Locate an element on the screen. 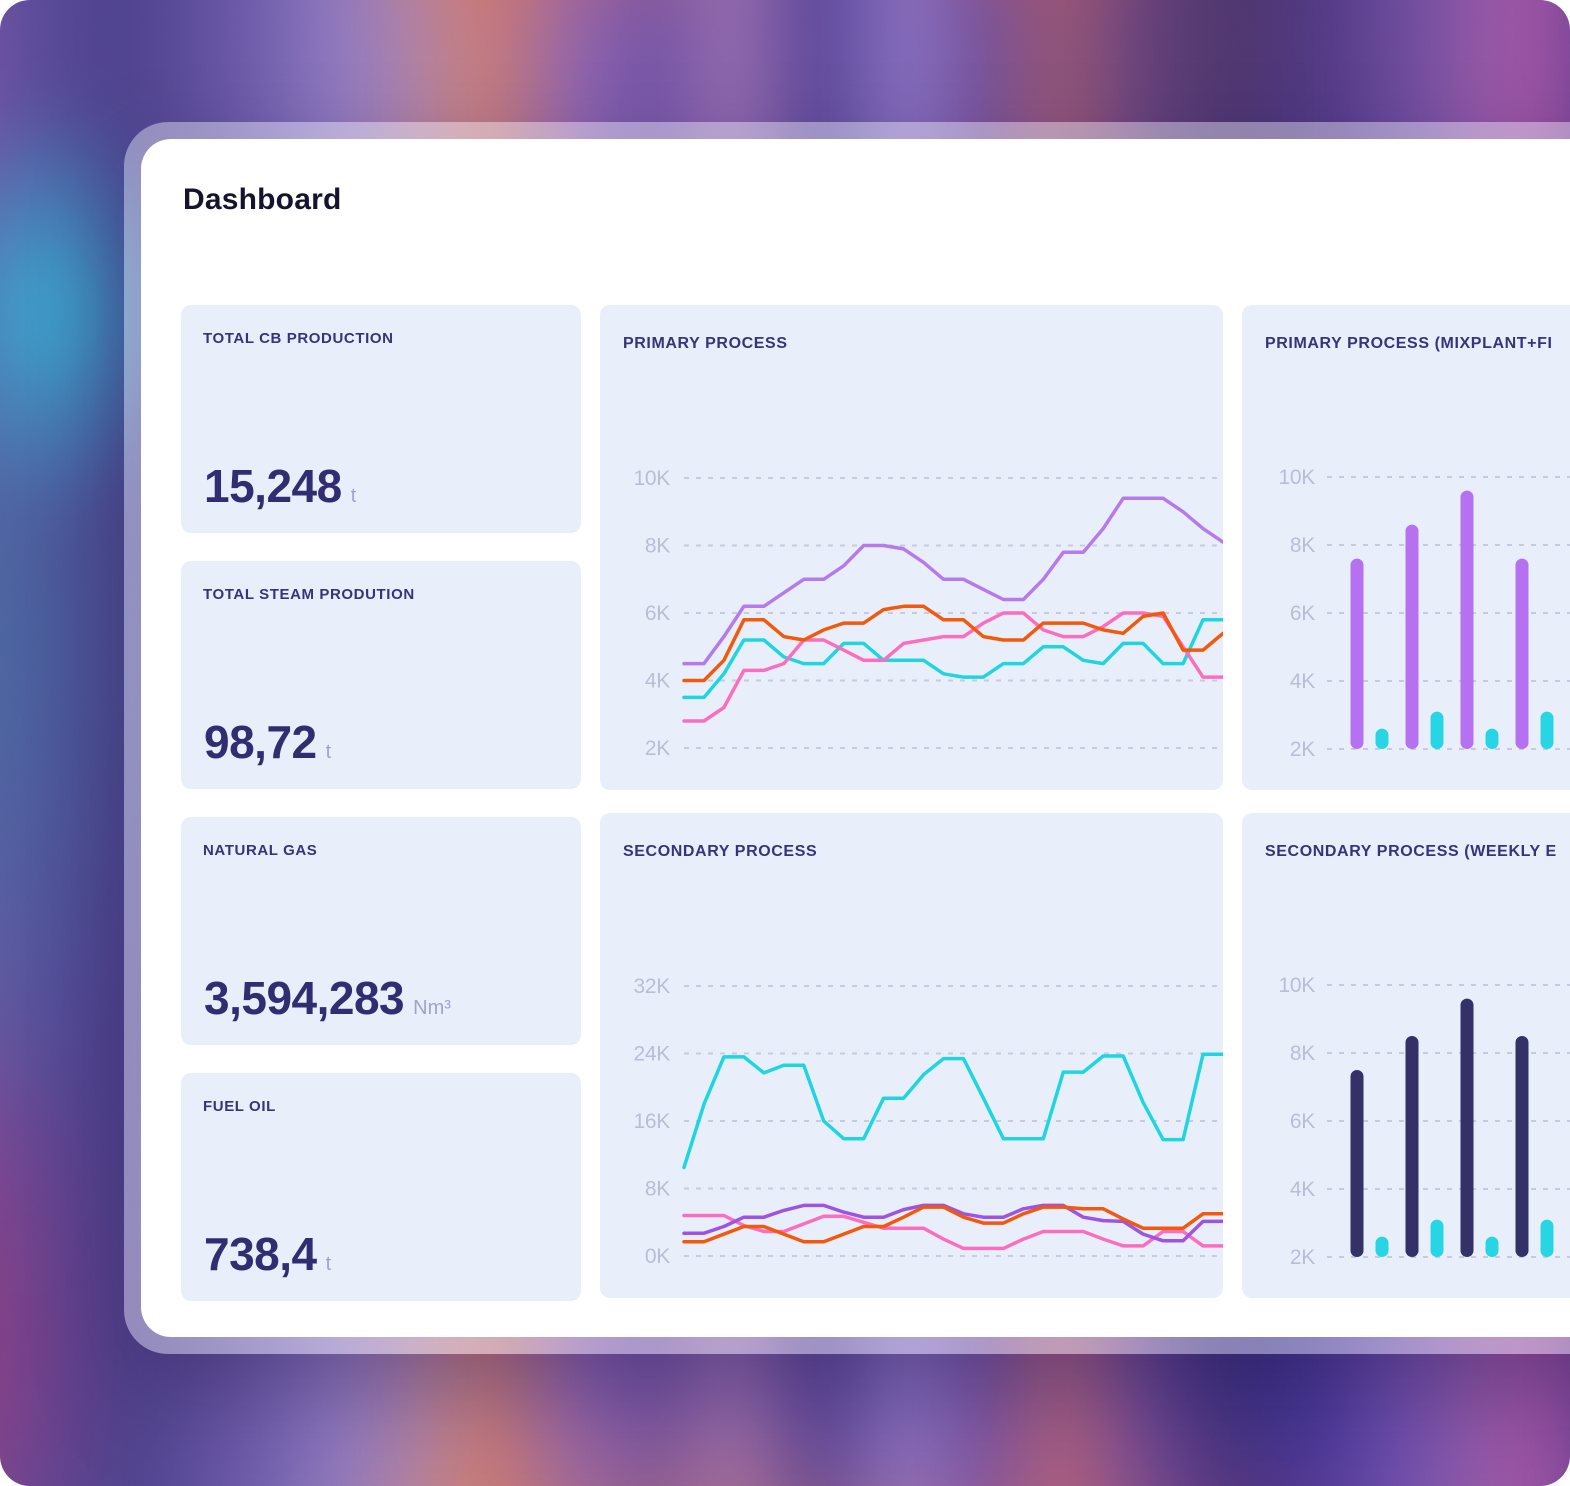 Image resolution: width=1570 pixels, height=1486 pixels. stat-label: TOTAL STEAM PRODUTION is located at coordinates (309, 594).